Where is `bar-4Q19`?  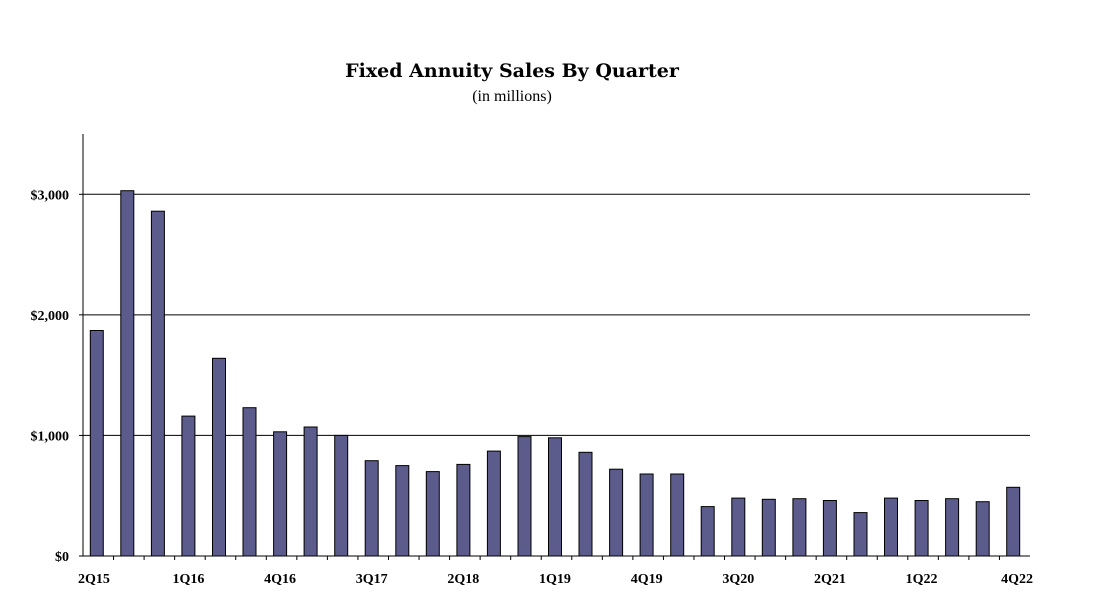
bar-4Q19 is located at coordinates (646, 515).